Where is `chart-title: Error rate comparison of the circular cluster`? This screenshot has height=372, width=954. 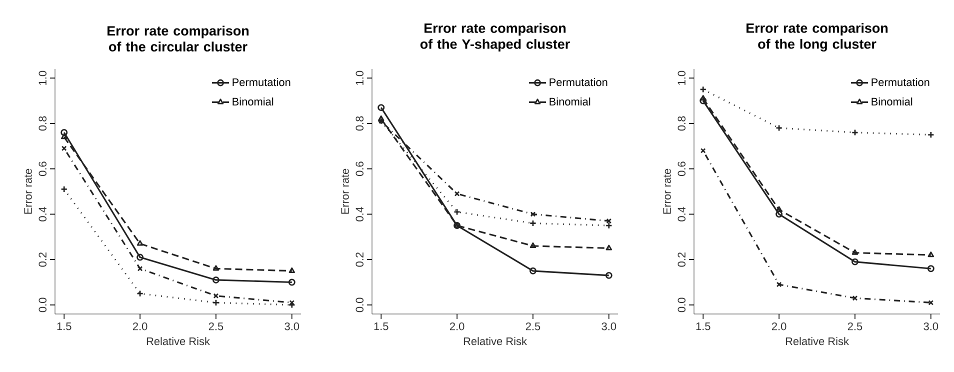 chart-title: Error rate comparison of the circular cluster is located at coordinates (178, 39).